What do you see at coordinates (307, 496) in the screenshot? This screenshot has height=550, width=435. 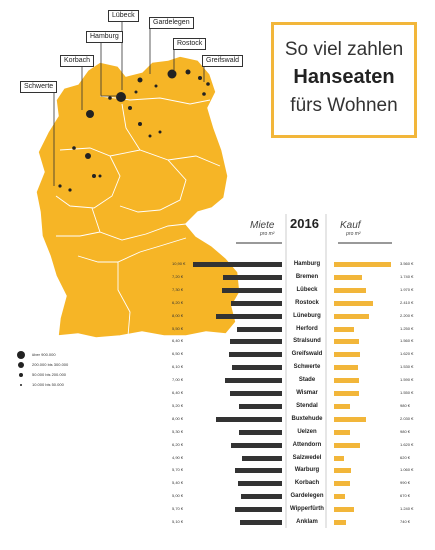 I see `city-name: Gardelegen` at bounding box center [307, 496].